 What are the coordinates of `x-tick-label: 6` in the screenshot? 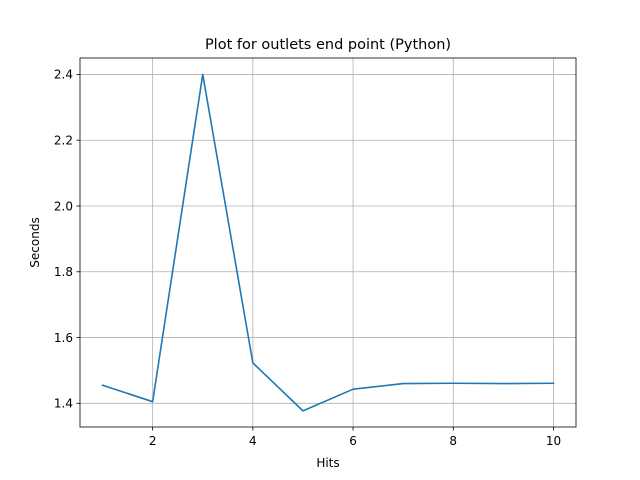 It's located at (353, 441).